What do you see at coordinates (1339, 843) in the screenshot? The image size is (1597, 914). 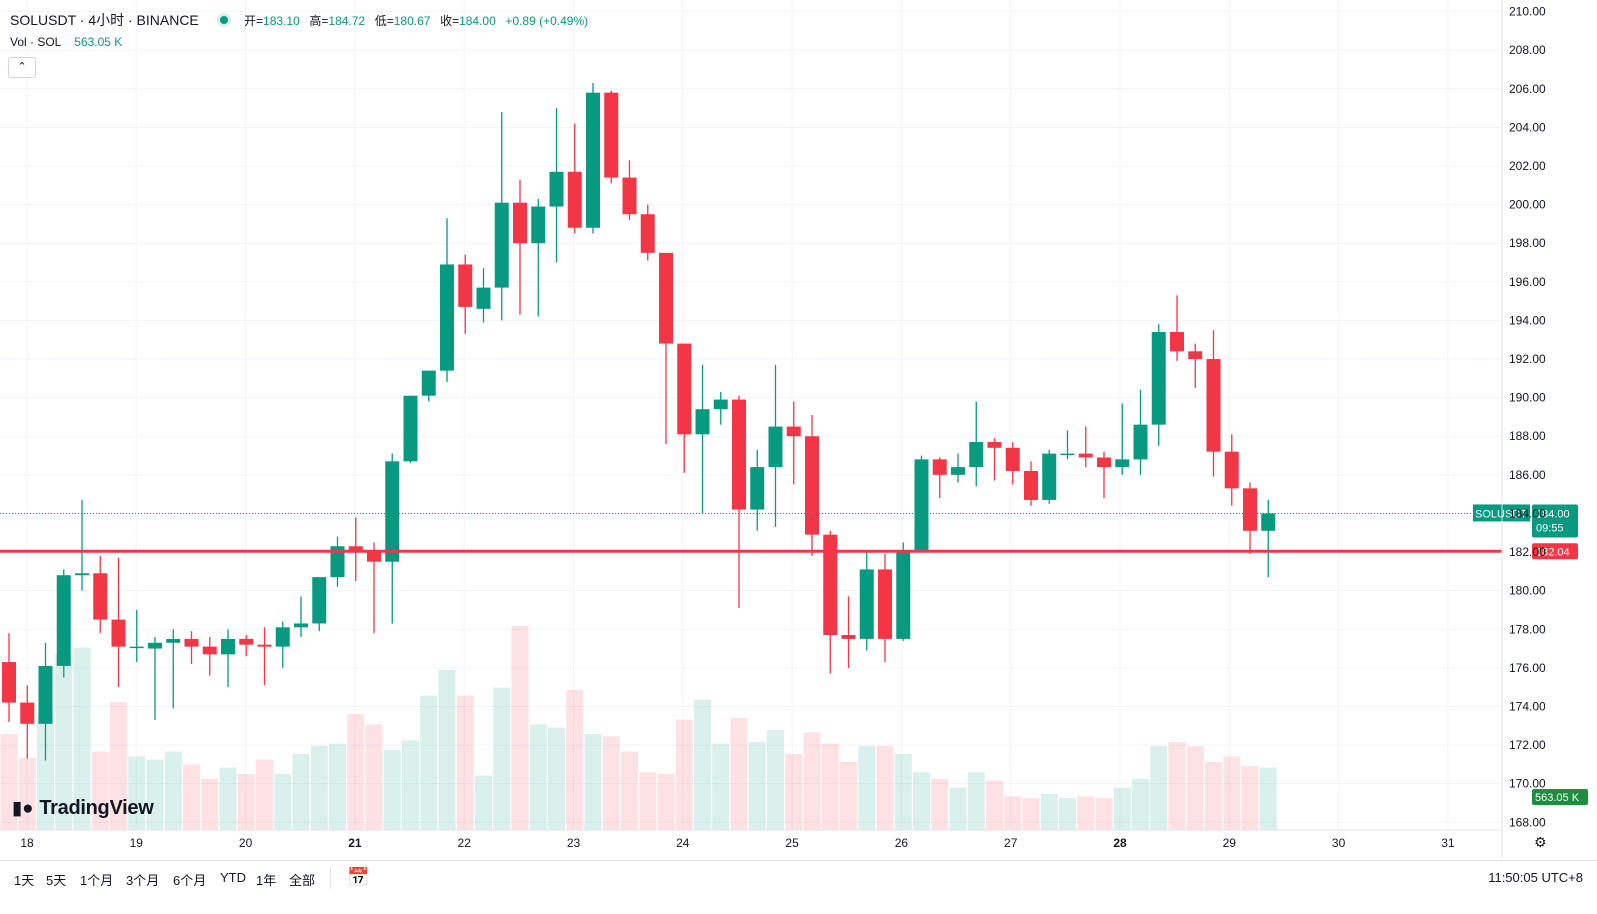 I see `x-tick-label: 30` at bounding box center [1339, 843].